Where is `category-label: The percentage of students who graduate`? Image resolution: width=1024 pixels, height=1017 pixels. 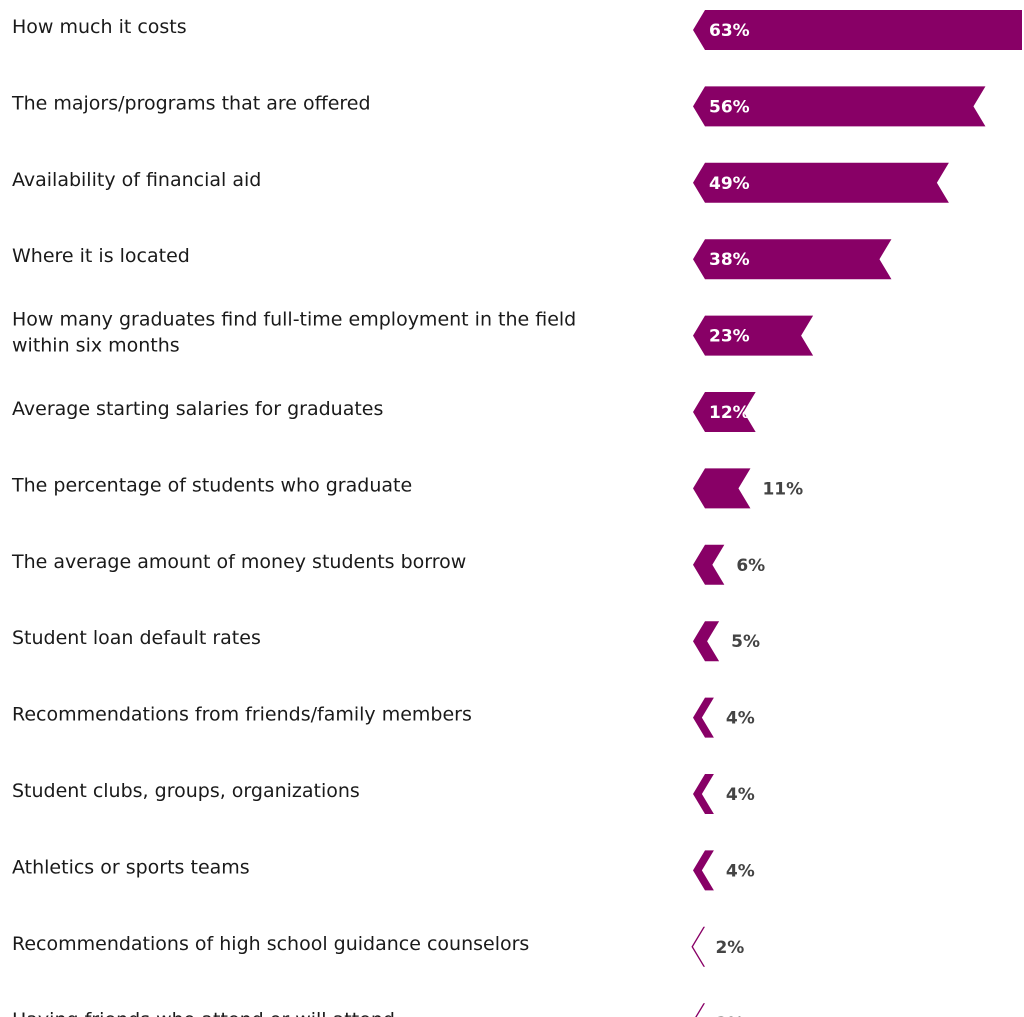
category-label: The percentage of students who graduate is located at coordinates (211, 485).